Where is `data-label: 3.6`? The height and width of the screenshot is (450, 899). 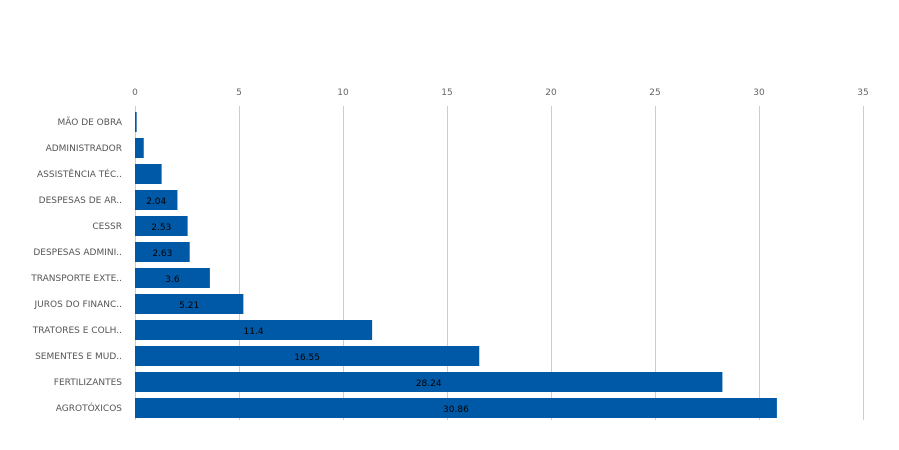
data-label: 3.6 is located at coordinates (172, 280).